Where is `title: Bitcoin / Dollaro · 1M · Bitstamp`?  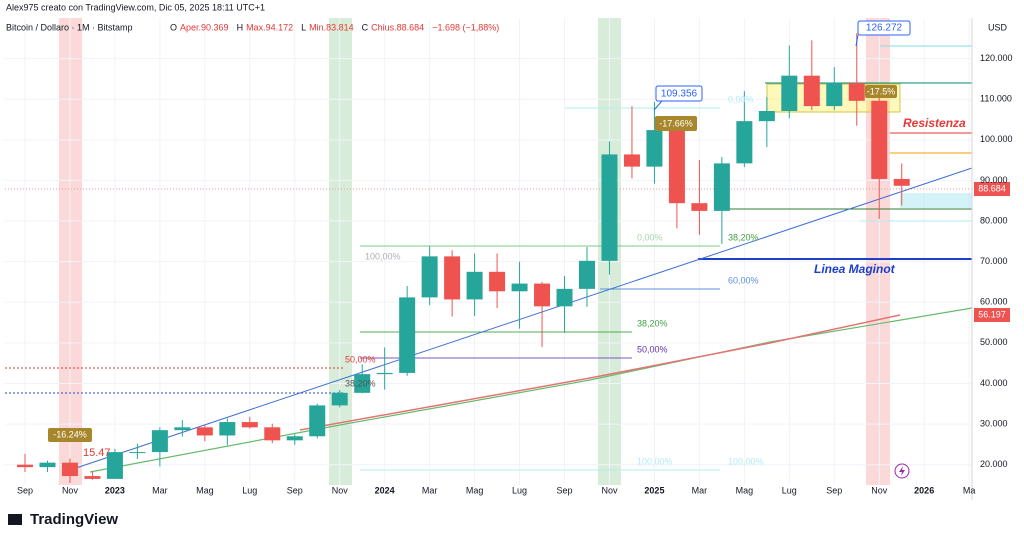 title: Bitcoin / Dollaro · 1M · Bitstamp is located at coordinates (69, 27).